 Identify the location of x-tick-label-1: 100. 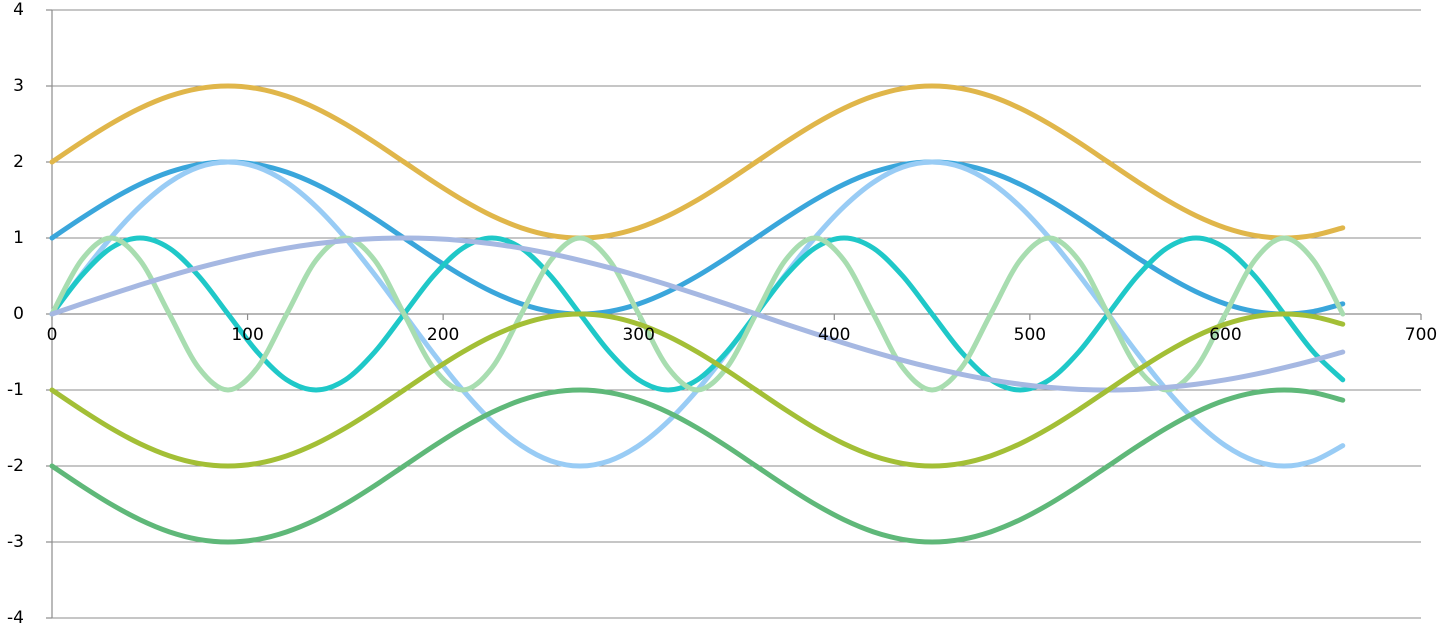
(247, 335).